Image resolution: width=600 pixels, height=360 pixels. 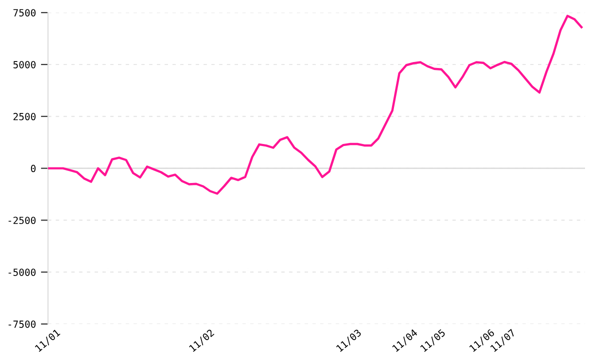 What do you see at coordinates (22, 220) in the screenshot?
I see `y-tick-label: -2500` at bounding box center [22, 220].